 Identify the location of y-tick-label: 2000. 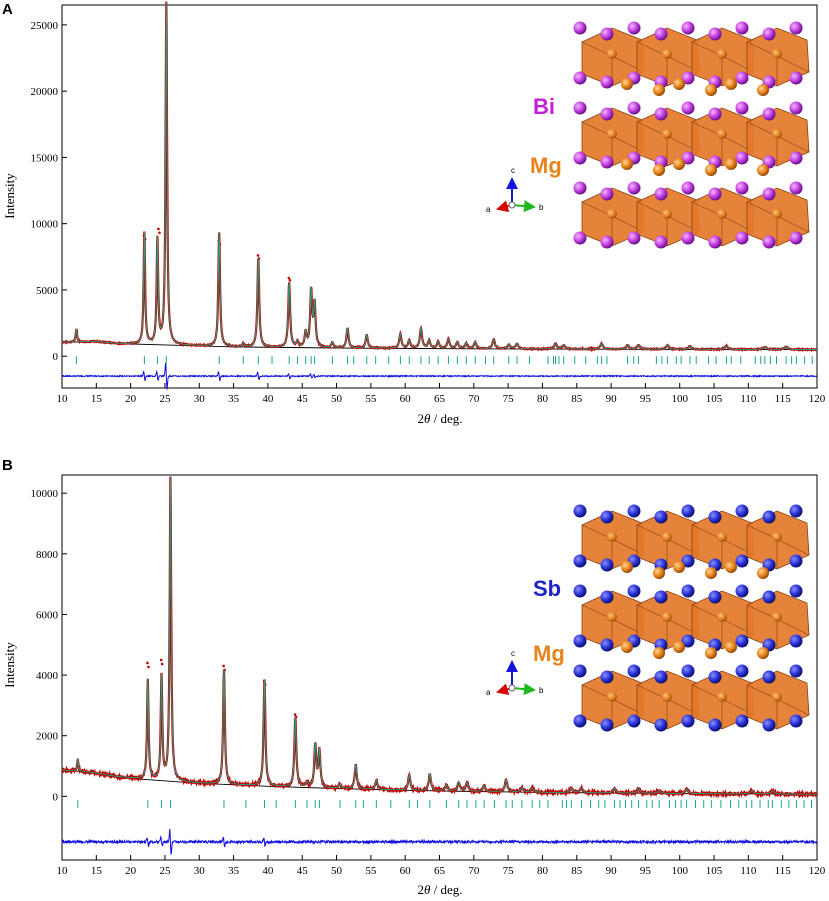
(47, 737).